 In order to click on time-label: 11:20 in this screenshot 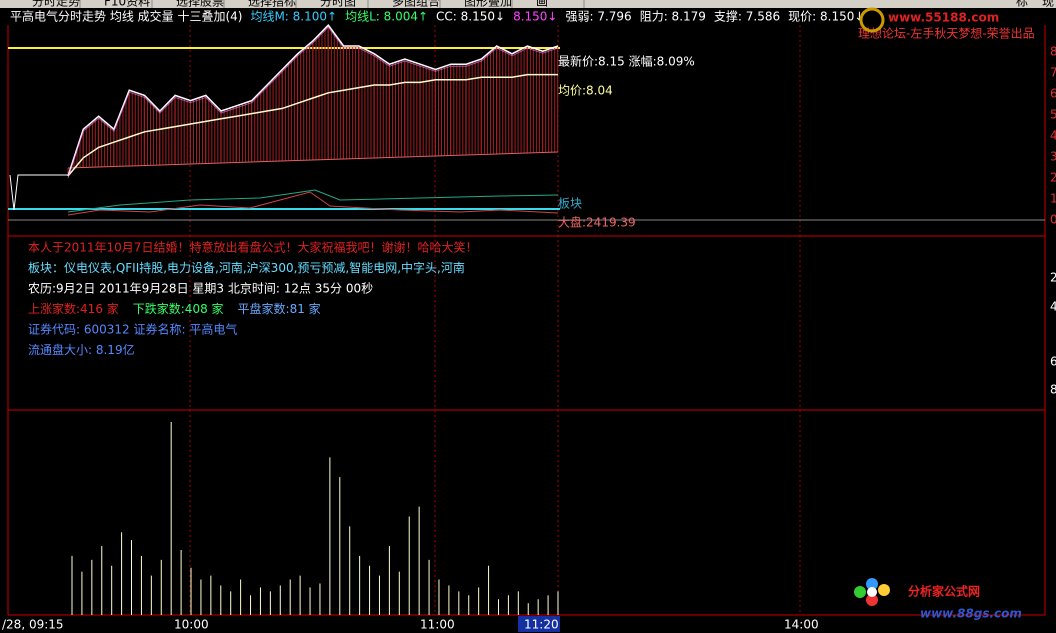, I will do `click(541, 625)`.